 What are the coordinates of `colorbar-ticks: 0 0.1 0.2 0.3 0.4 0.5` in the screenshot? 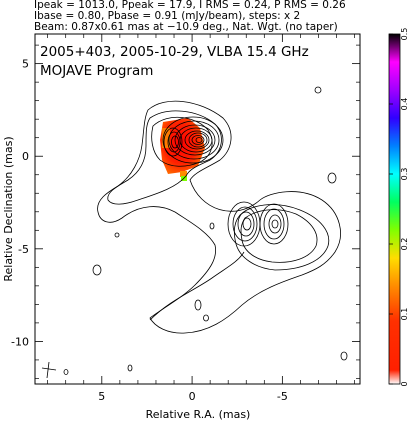 It's located at (399, 207).